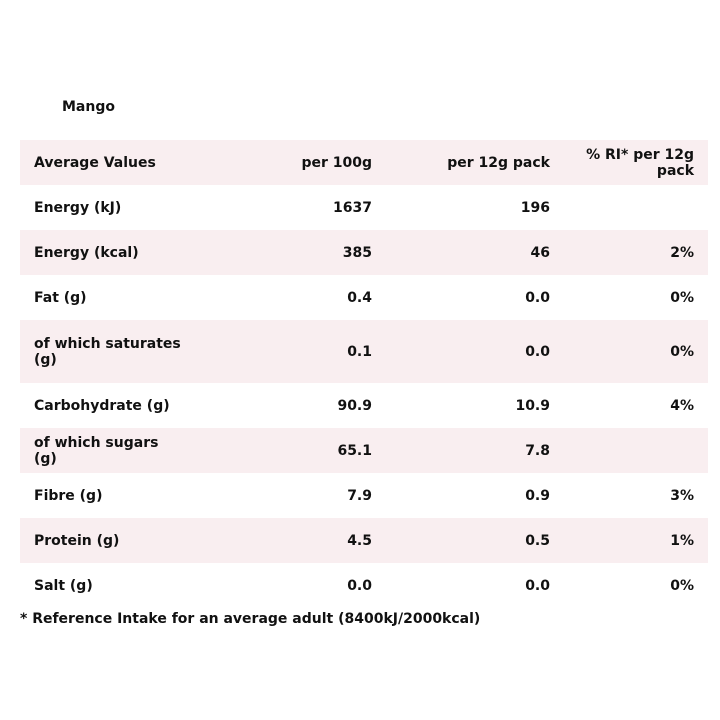 The width and height of the screenshot is (720, 720). I want to click on table-row: Fat (g) 0.4 0.0 0%, so click(364, 297).